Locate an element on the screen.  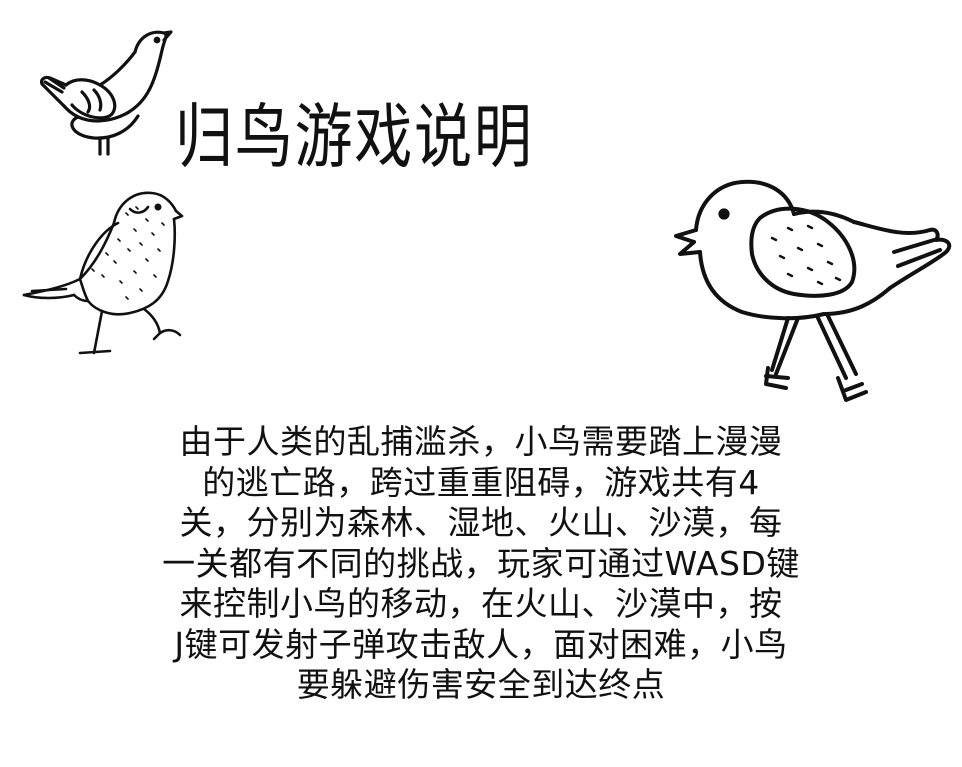
description-line: 一关都有不同的挑战，玩家可通过WASD键 is located at coordinates (481, 563).